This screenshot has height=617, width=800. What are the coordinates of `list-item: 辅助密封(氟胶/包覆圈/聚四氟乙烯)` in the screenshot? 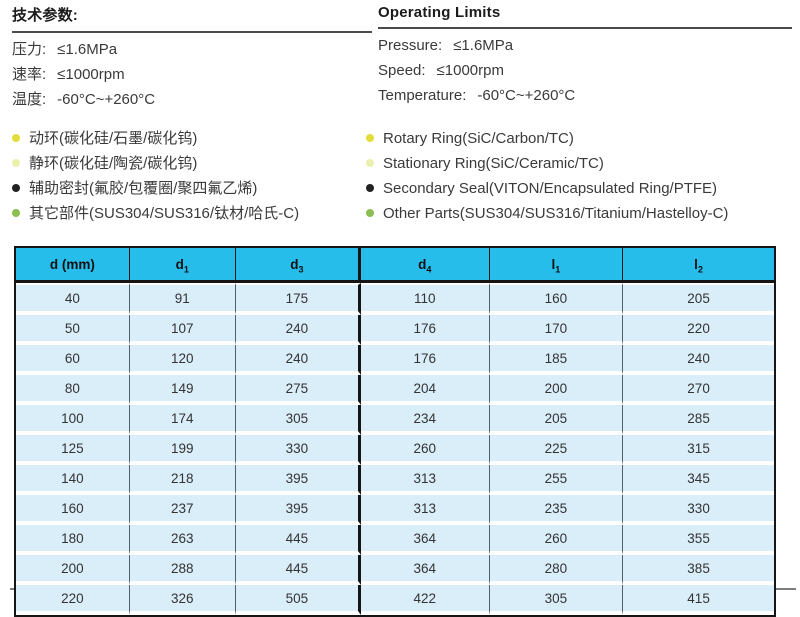 It's located at (155, 188).